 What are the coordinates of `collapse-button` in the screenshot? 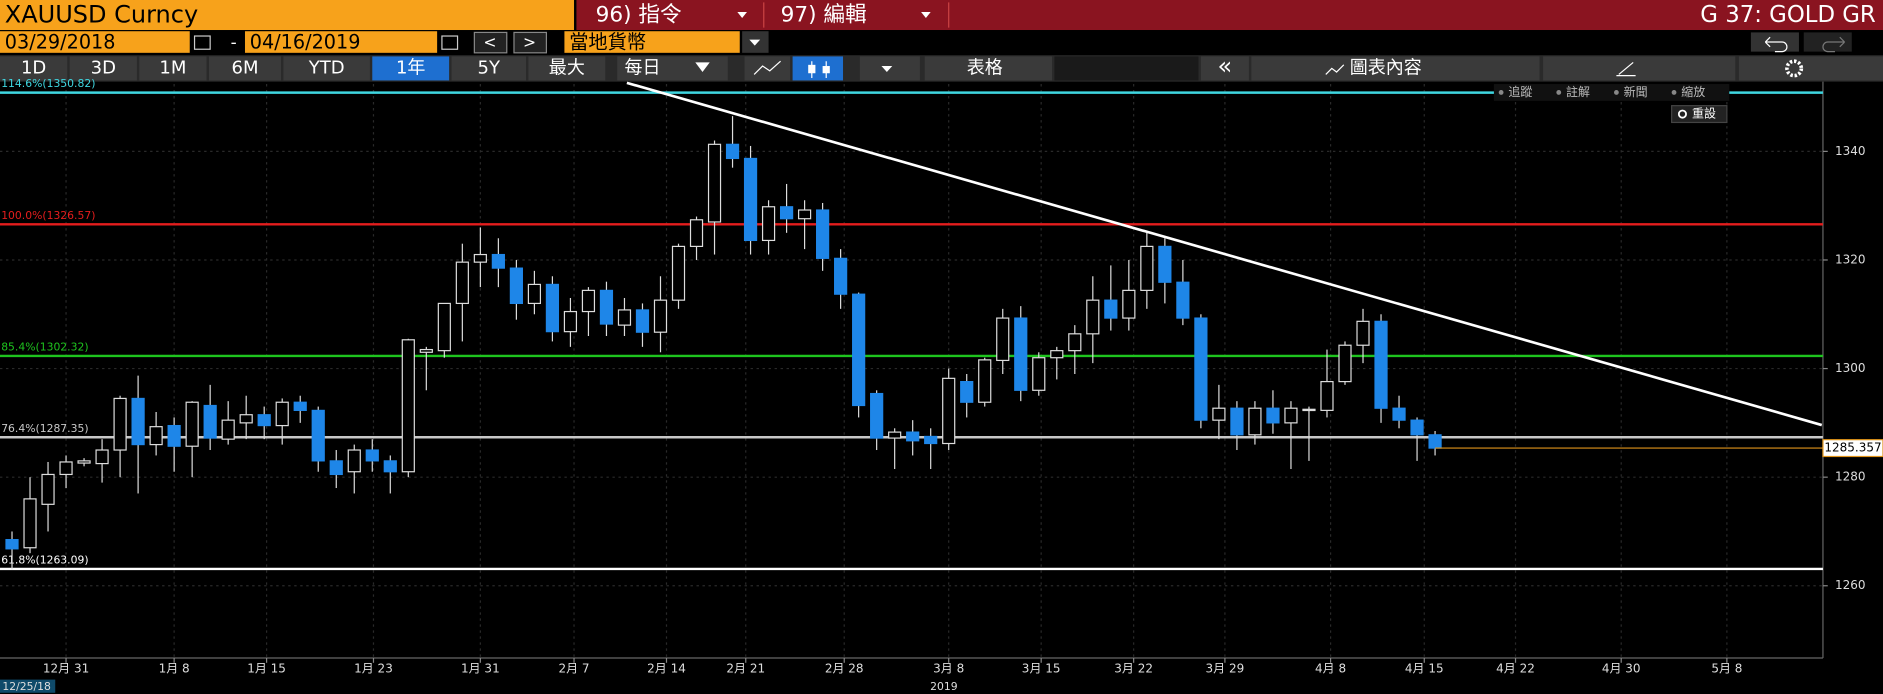 It's located at (1224, 68).